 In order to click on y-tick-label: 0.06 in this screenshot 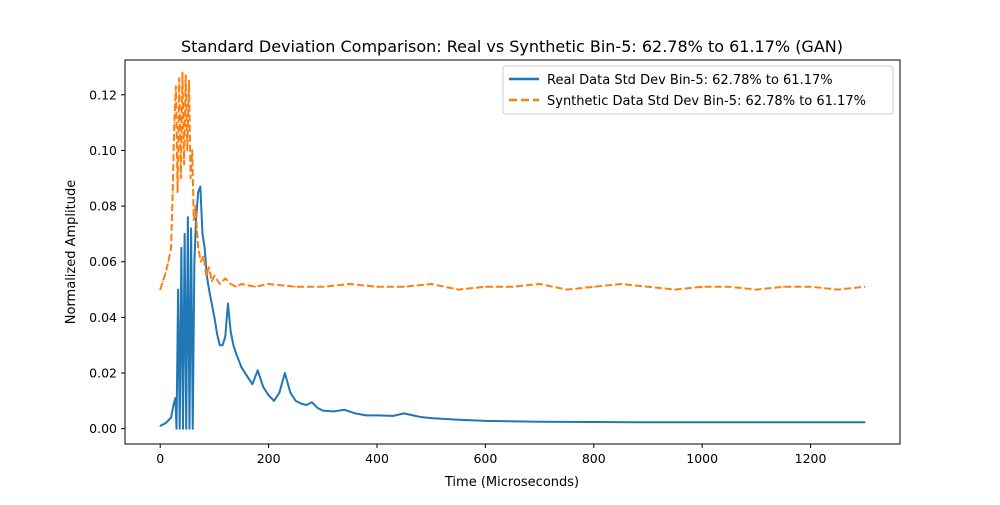, I will do `click(103, 261)`.